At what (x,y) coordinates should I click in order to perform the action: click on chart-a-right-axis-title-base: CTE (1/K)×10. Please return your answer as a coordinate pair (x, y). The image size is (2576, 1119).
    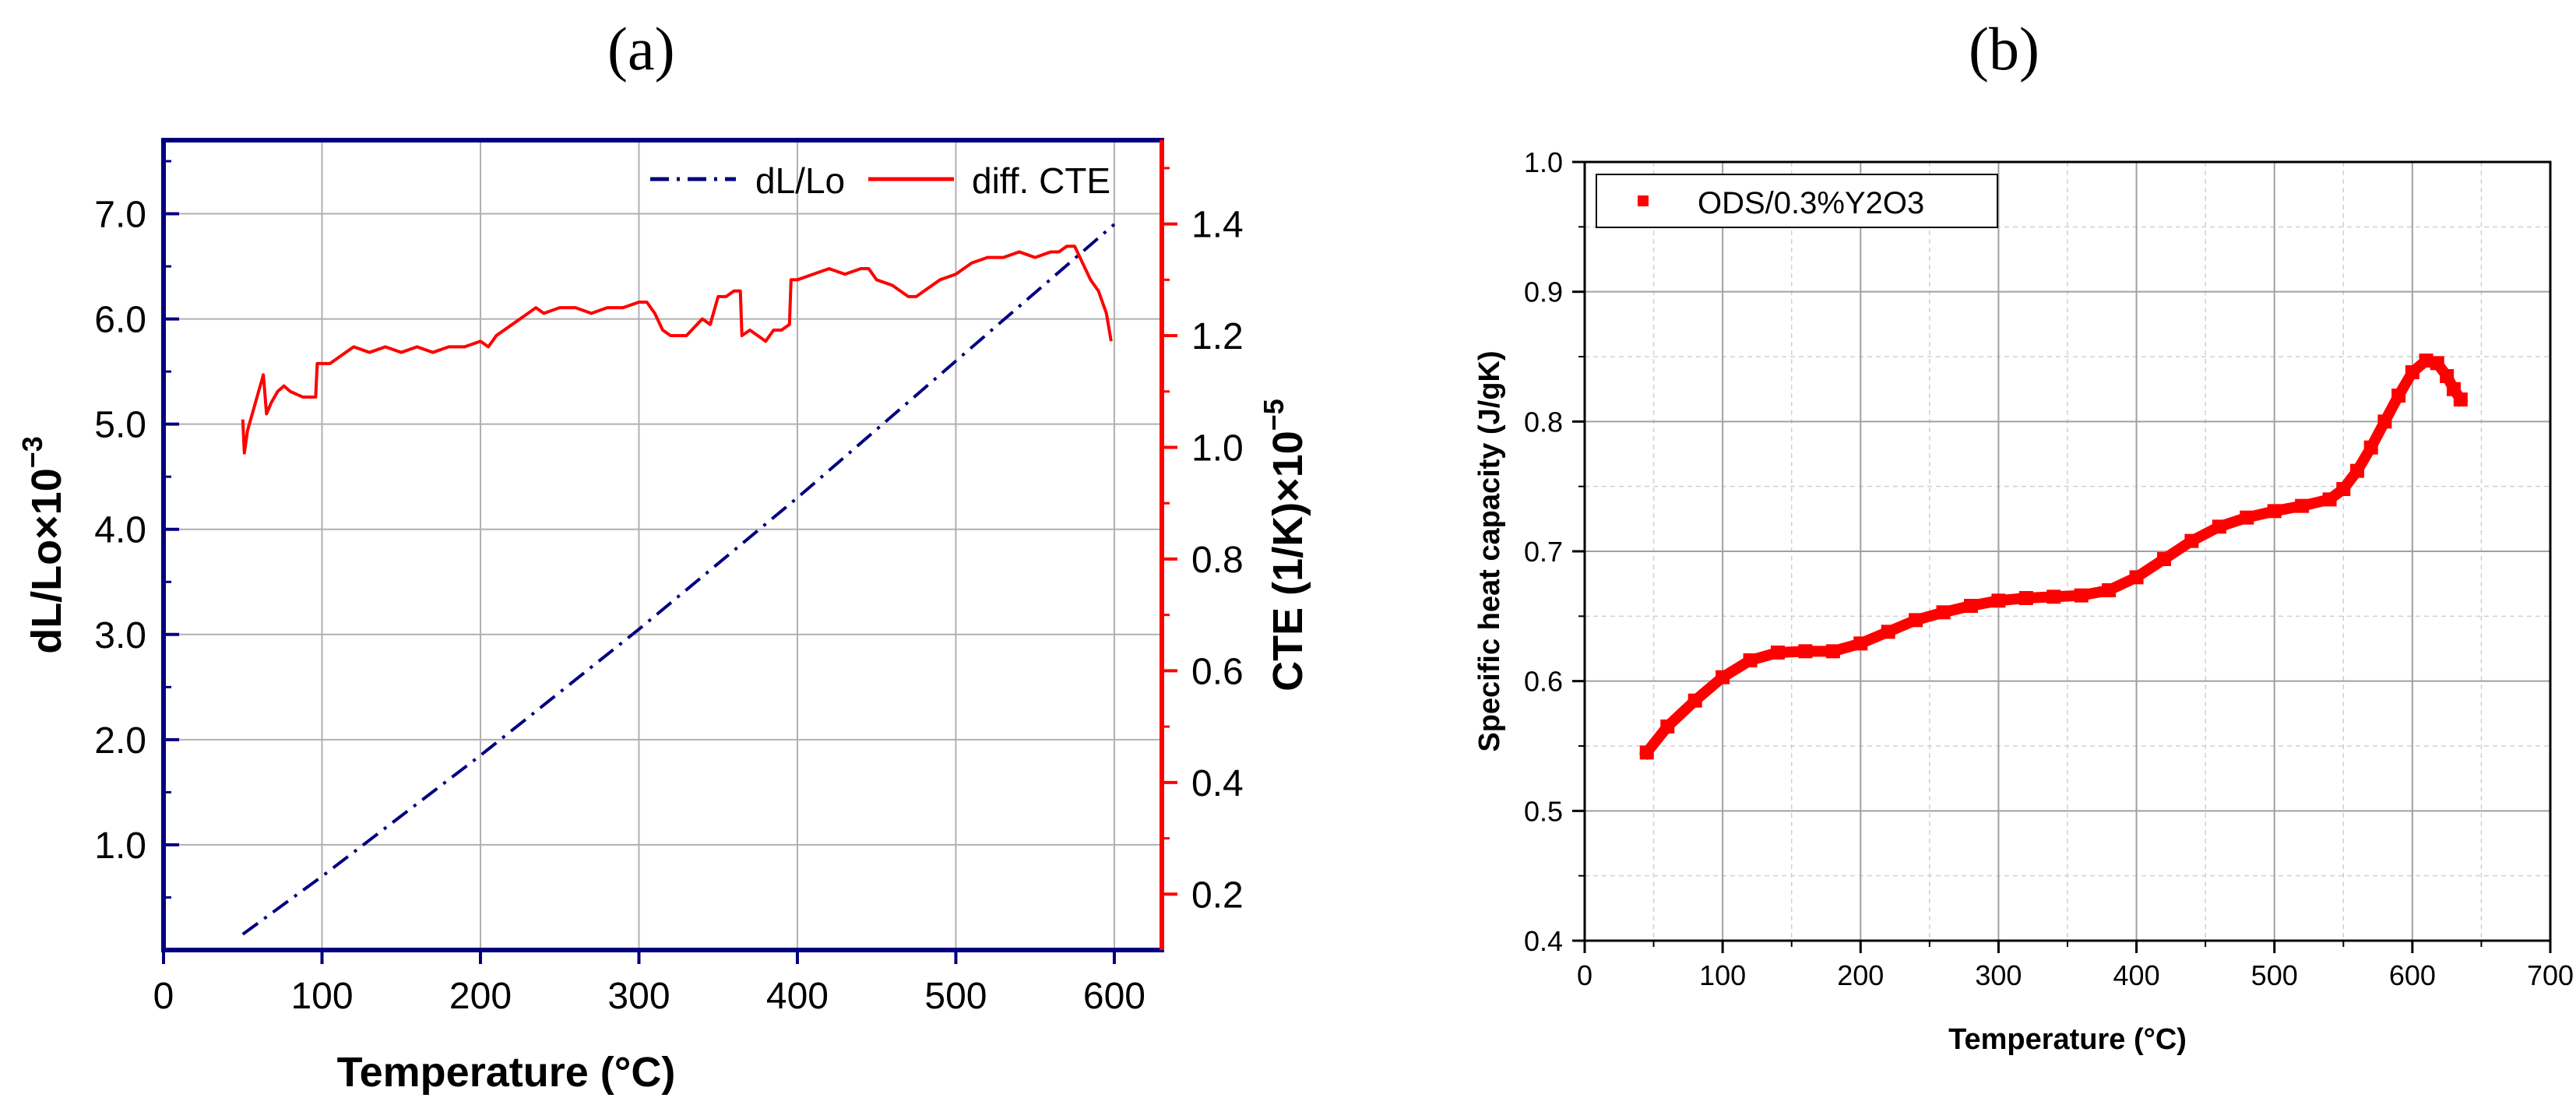
    Looking at the image, I should click on (1288, 561).